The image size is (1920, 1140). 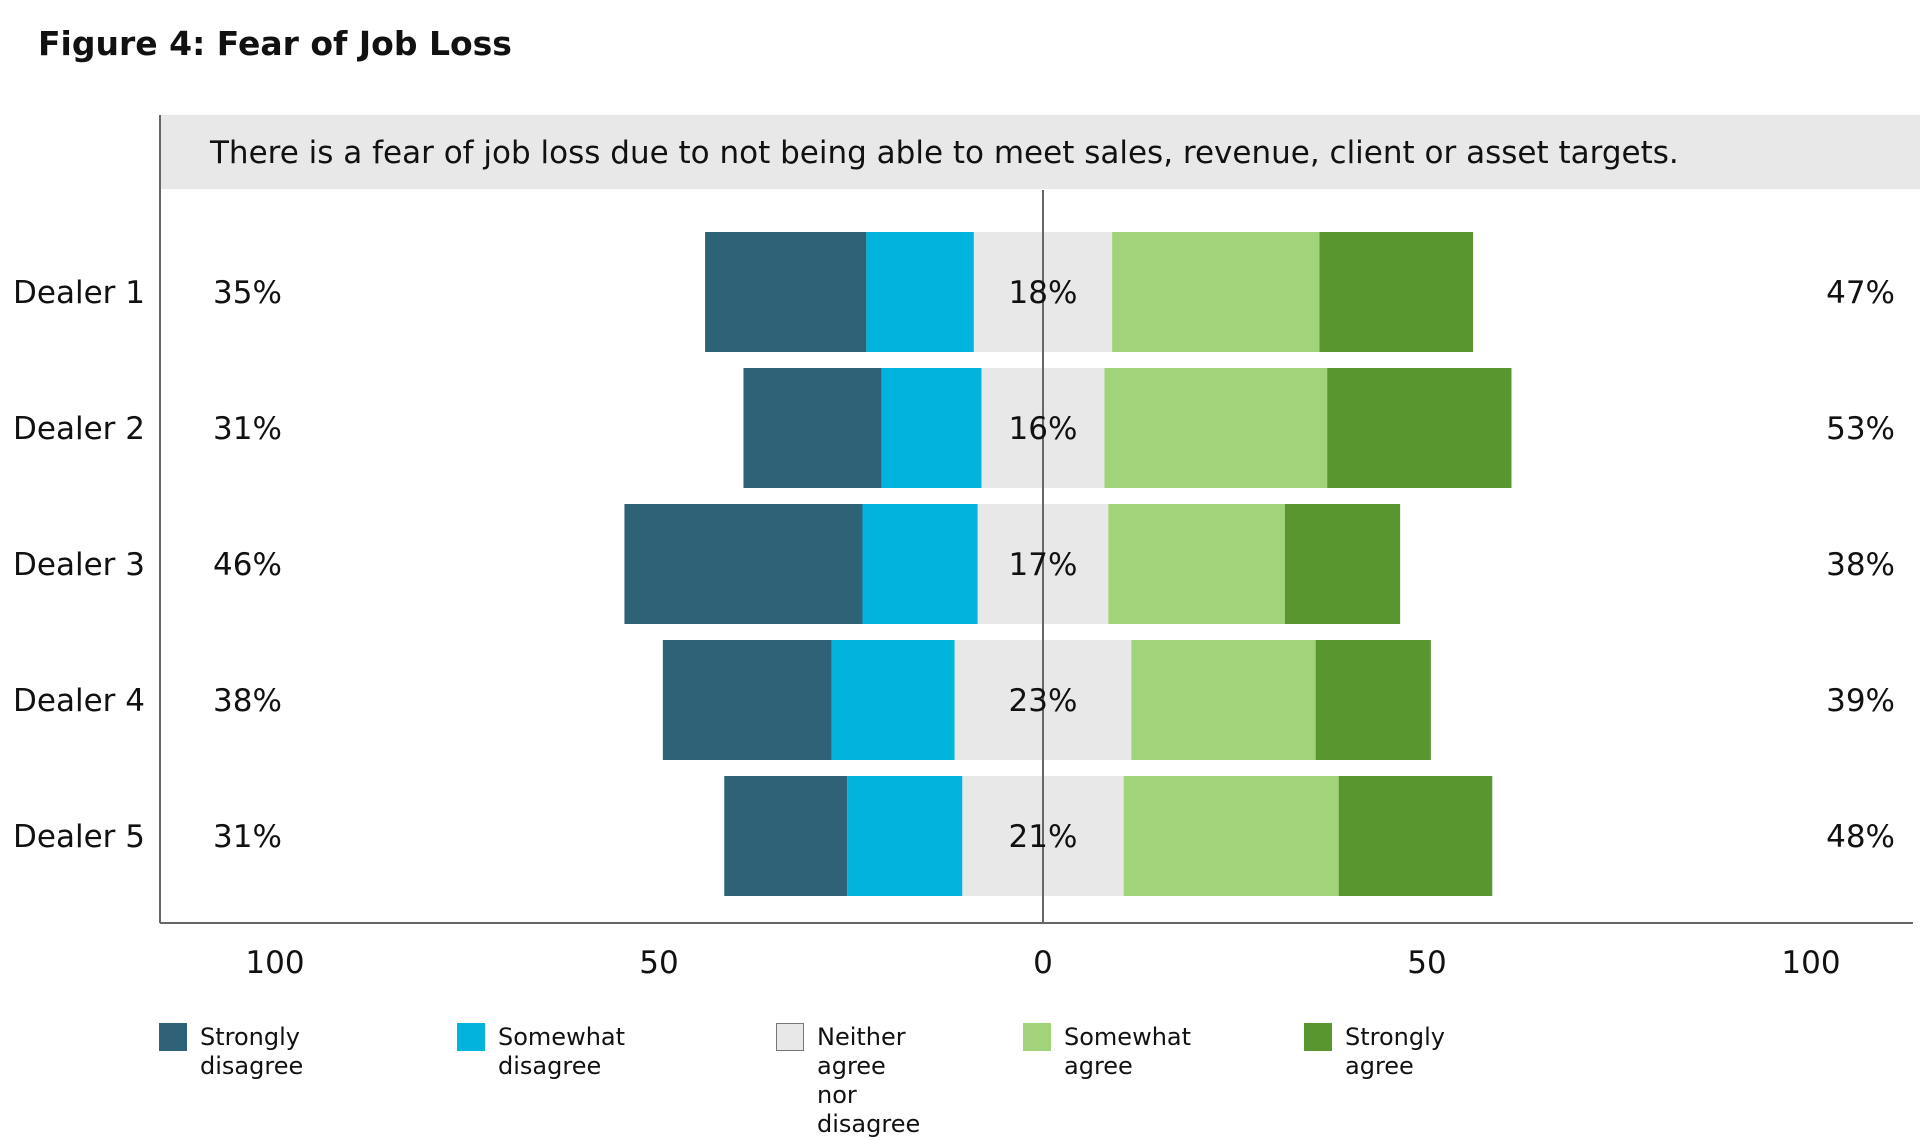 I want to click on legend-item-strongly-agree: Strongly agree, so click(x=1374, y=1052).